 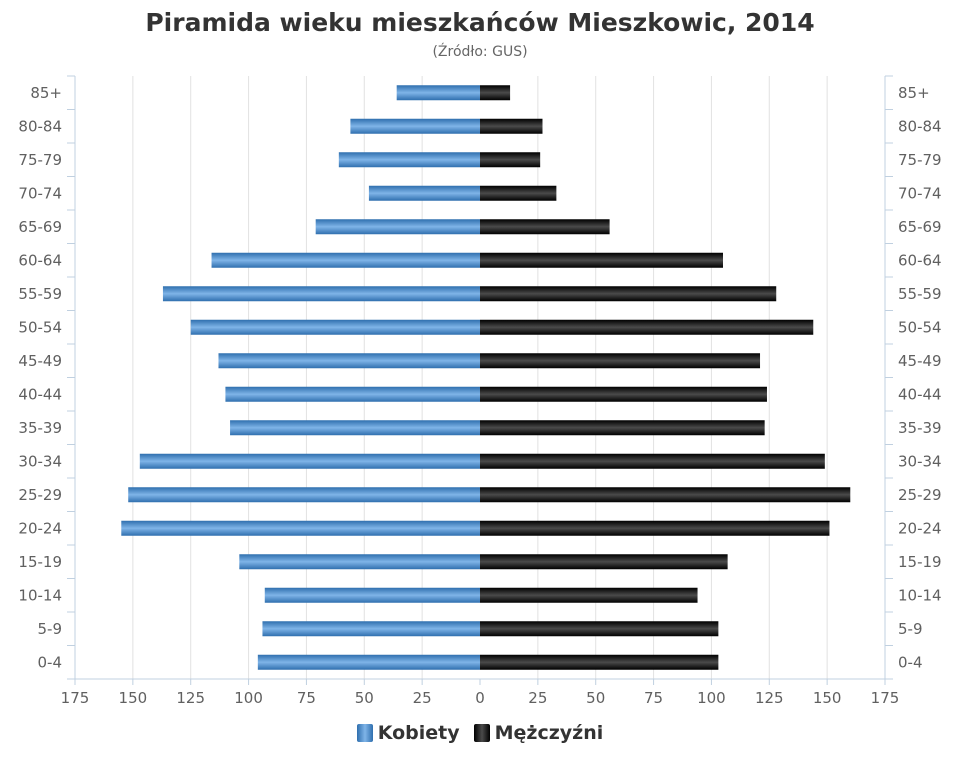 I want to click on legend-item-mezczyzni: Mężczyźni, so click(x=538, y=733).